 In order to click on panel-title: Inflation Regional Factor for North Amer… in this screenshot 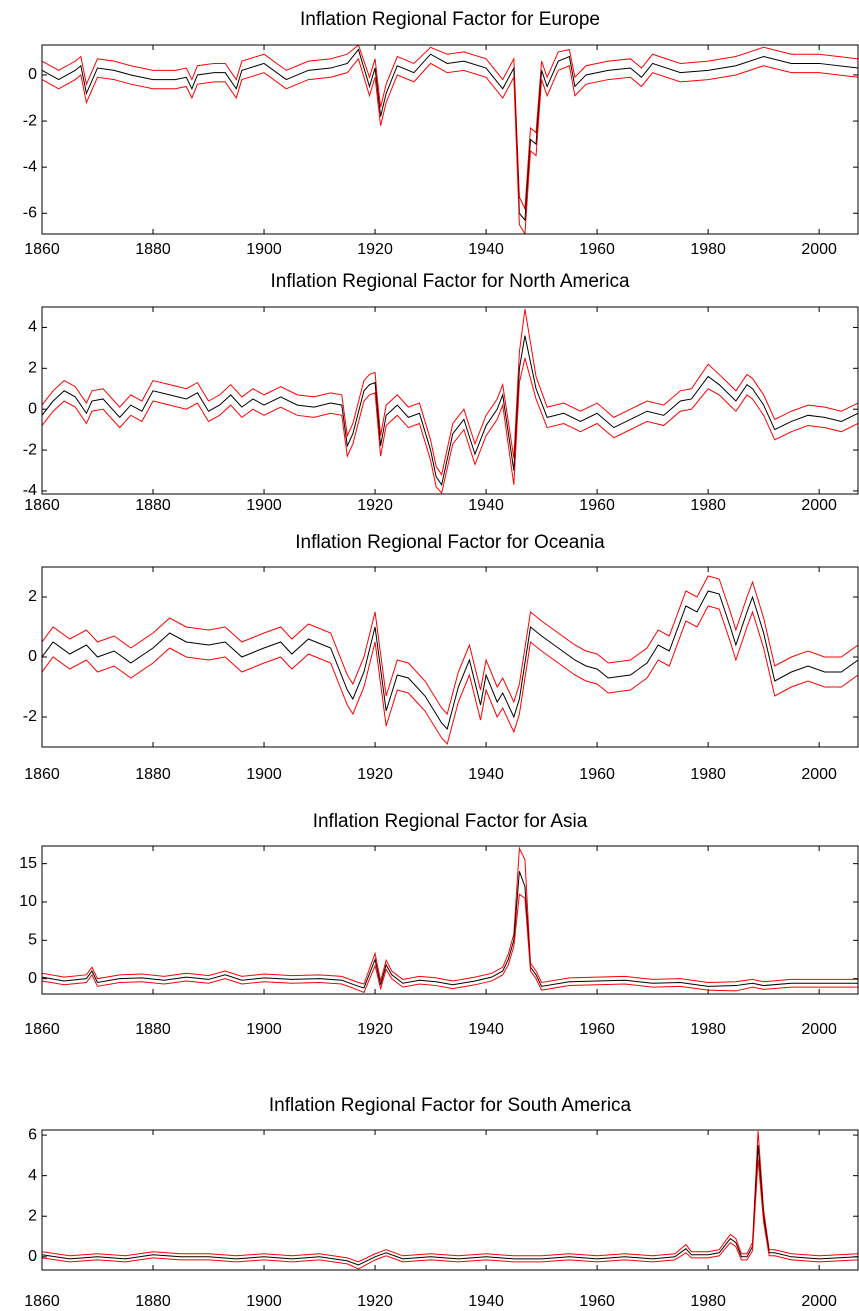, I will do `click(449, 281)`.